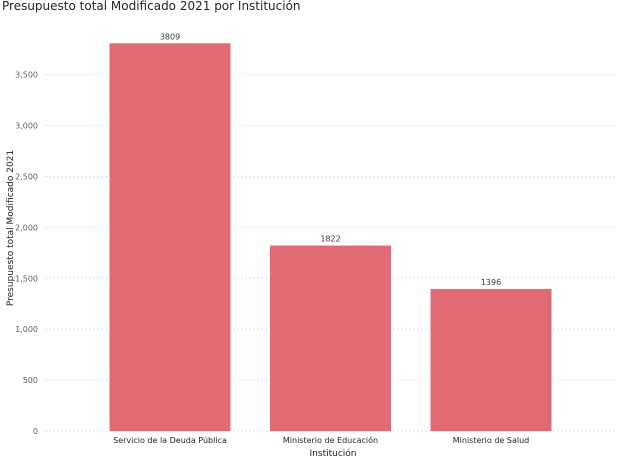 The image size is (622, 460). Describe the element at coordinates (170, 36) in the screenshot. I see `data-label: 3809` at that location.